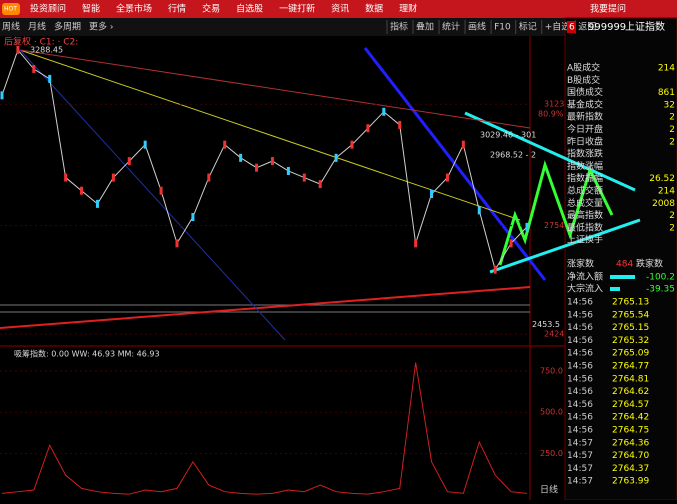 Image resolution: width=677 pixels, height=504 pixels. What do you see at coordinates (662, 179) in the screenshot?
I see `panel-value: 26.52` at bounding box center [662, 179].